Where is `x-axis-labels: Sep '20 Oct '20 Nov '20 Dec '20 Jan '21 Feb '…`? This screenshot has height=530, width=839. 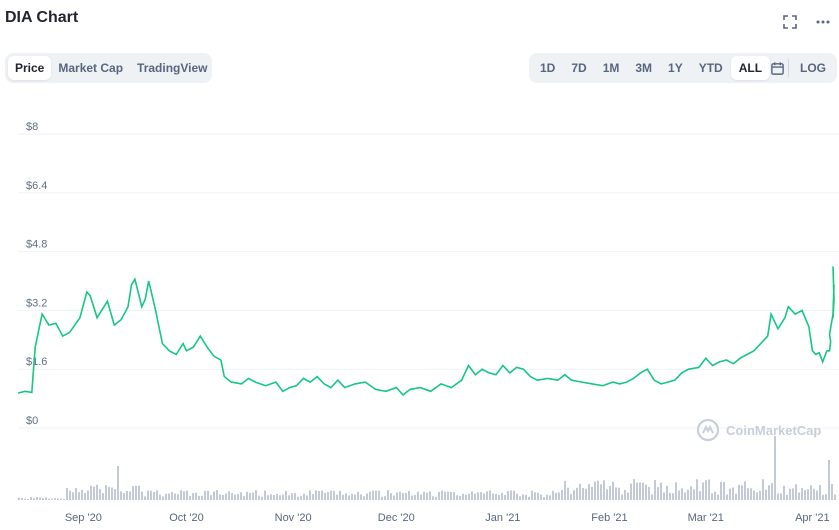 x-axis-labels: Sep '20 Oct '20 Nov '20 Dec '20 Jan '21 Feb '… is located at coordinates (447, 518).